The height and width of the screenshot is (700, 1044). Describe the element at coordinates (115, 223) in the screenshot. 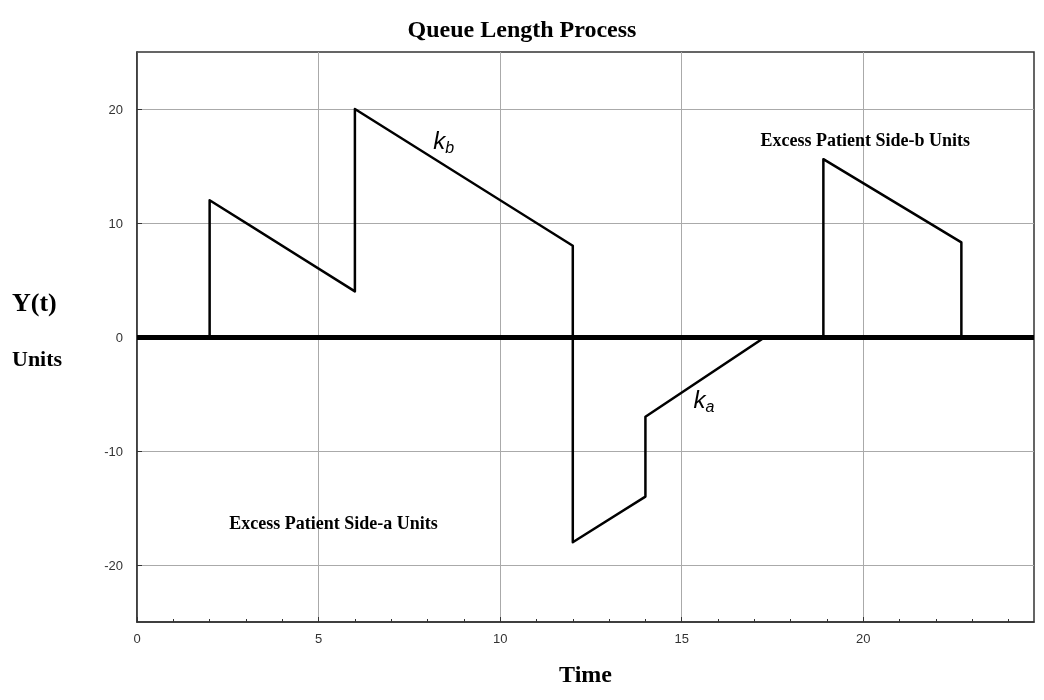

I see `y-tick-label: 10` at that location.